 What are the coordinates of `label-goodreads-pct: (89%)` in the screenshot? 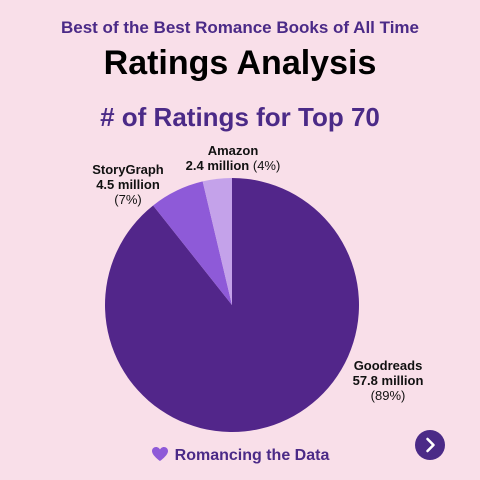 It's located at (388, 395).